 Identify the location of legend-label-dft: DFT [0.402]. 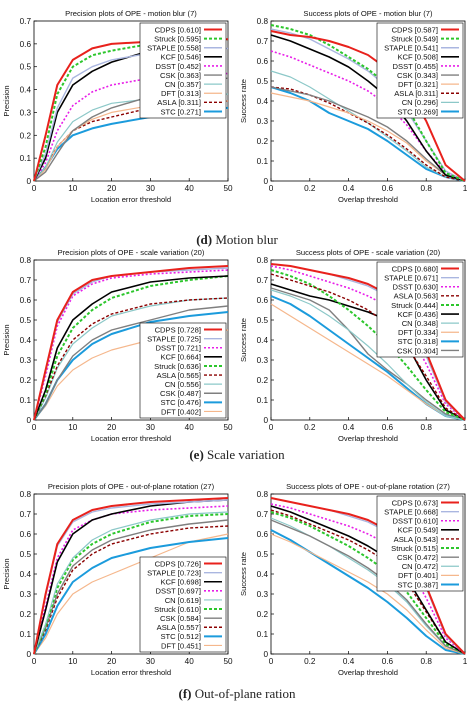
(181, 411).